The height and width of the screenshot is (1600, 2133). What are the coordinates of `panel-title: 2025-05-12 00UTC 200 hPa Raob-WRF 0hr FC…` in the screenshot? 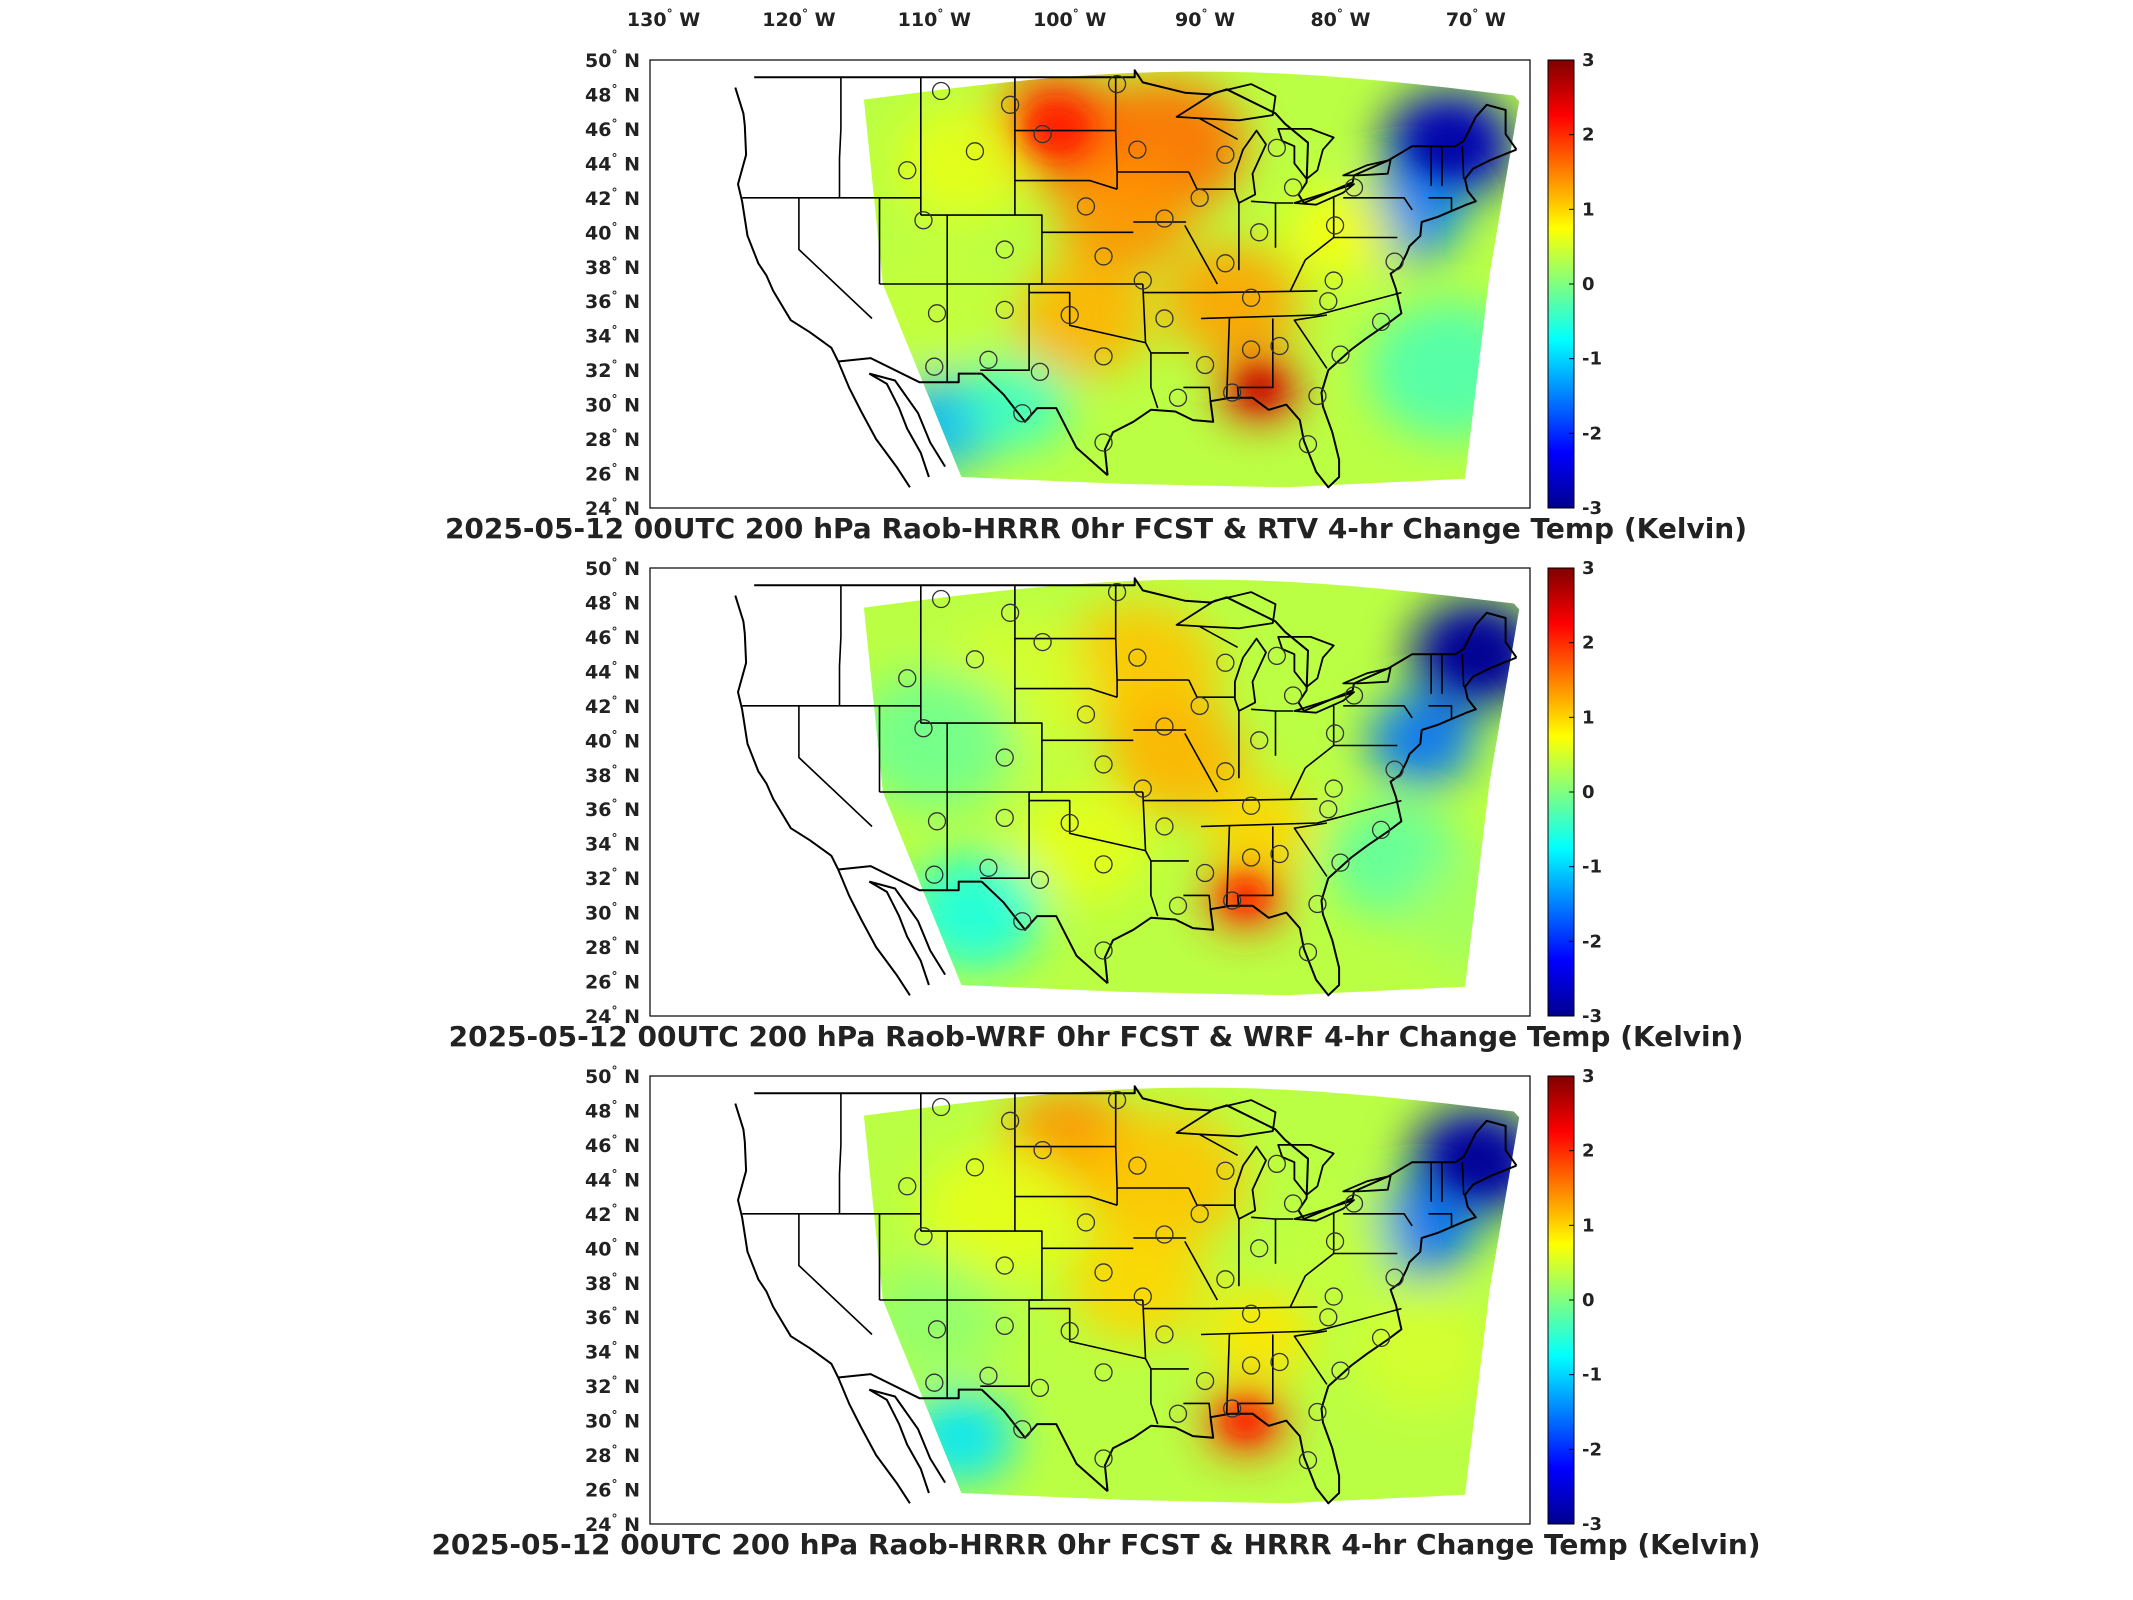 It's located at (1096, 1036).